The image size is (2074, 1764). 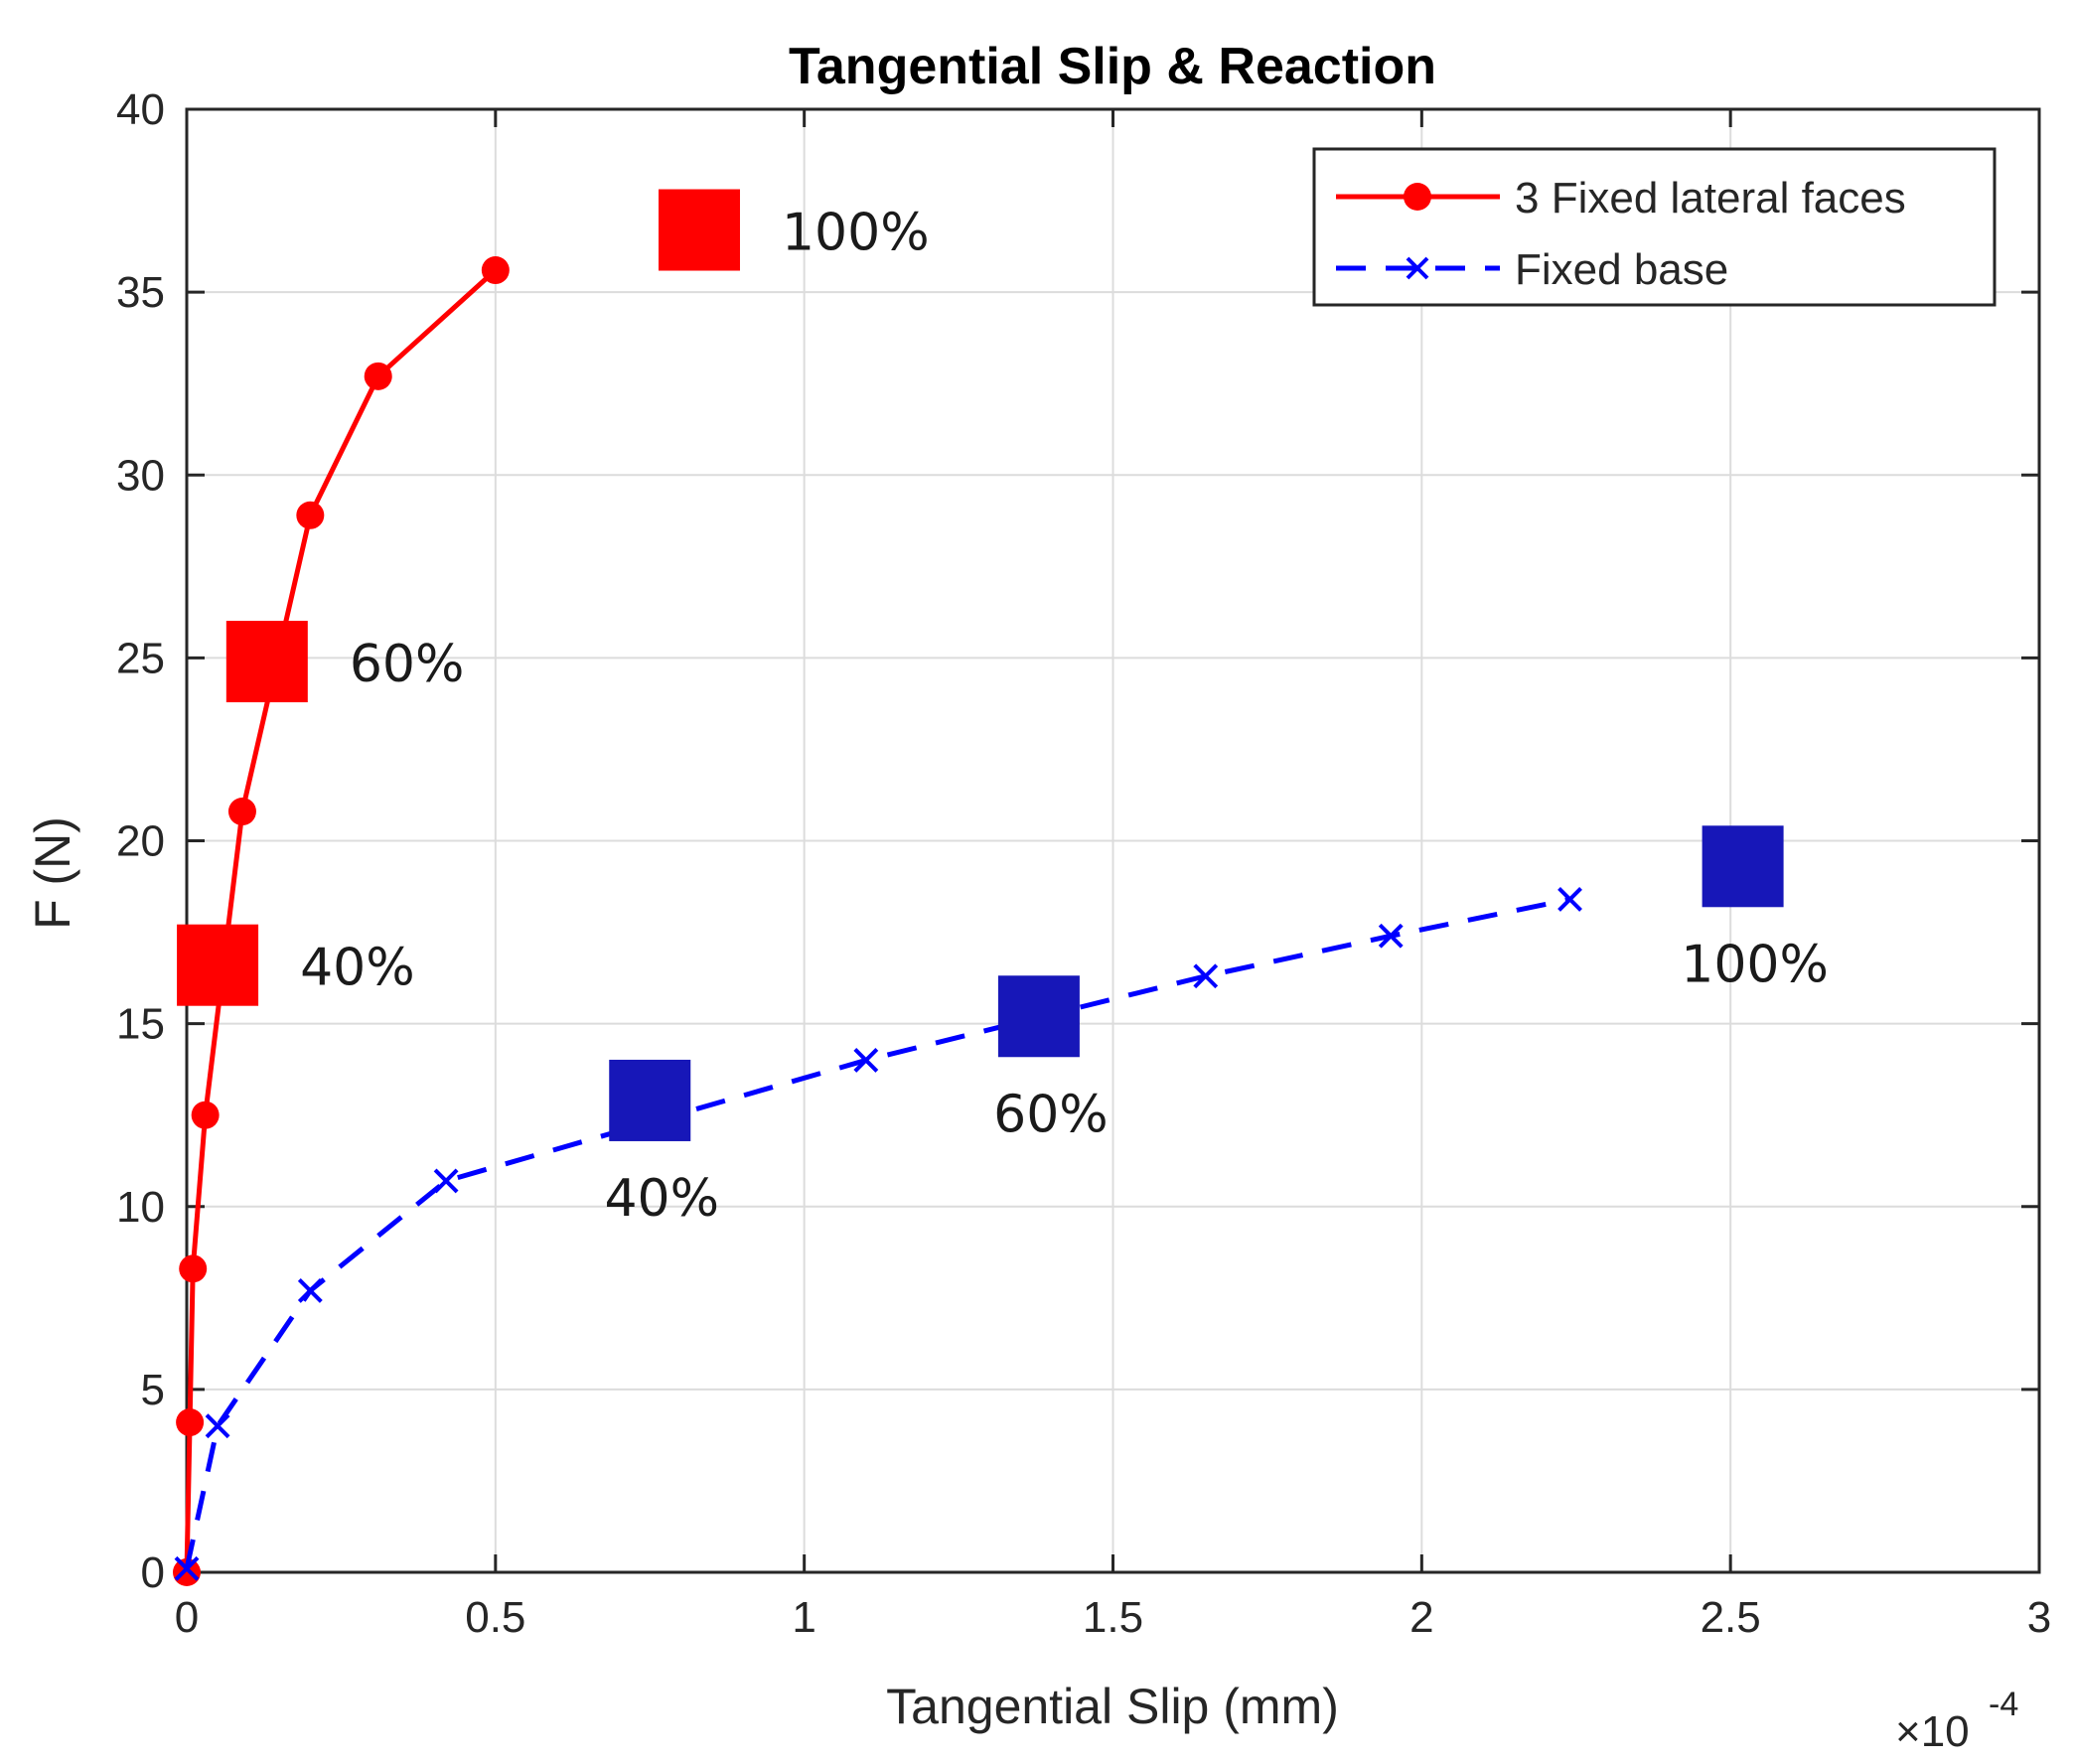 I want to click on x-tick-label: 0.5, so click(x=495, y=1617).